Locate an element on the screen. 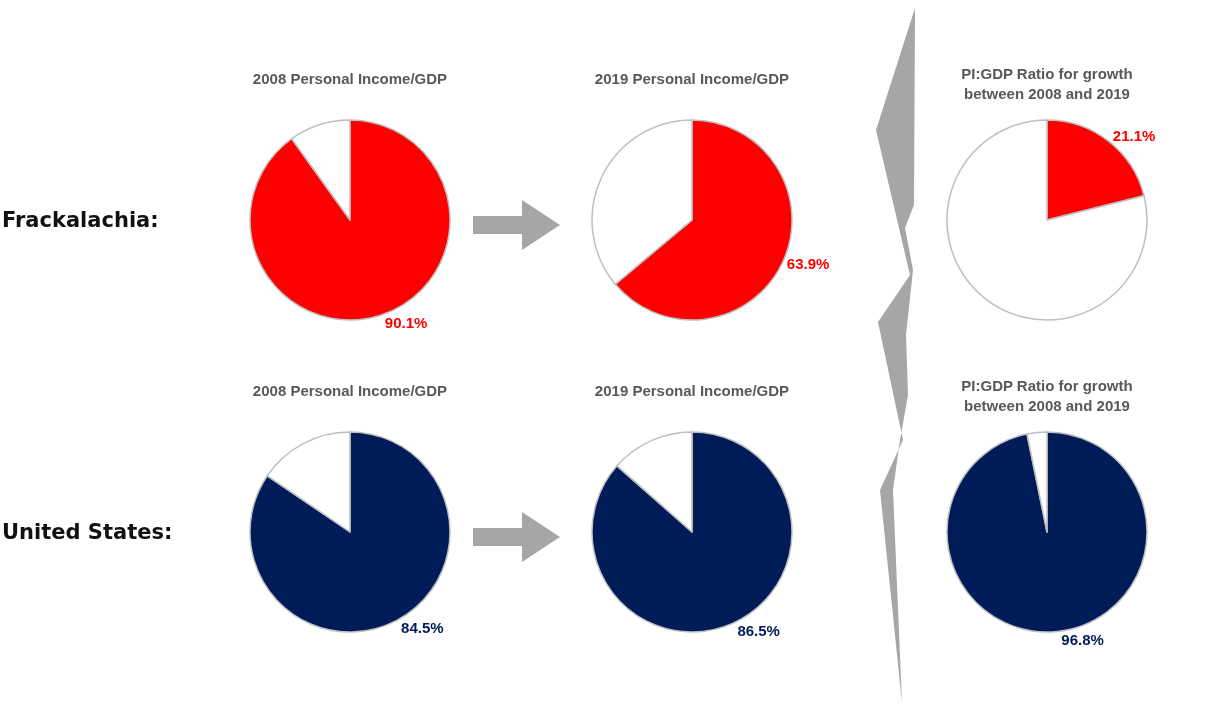 This screenshot has height=707, width=1206. text: Frackalachia: is located at coordinates (80, 220).